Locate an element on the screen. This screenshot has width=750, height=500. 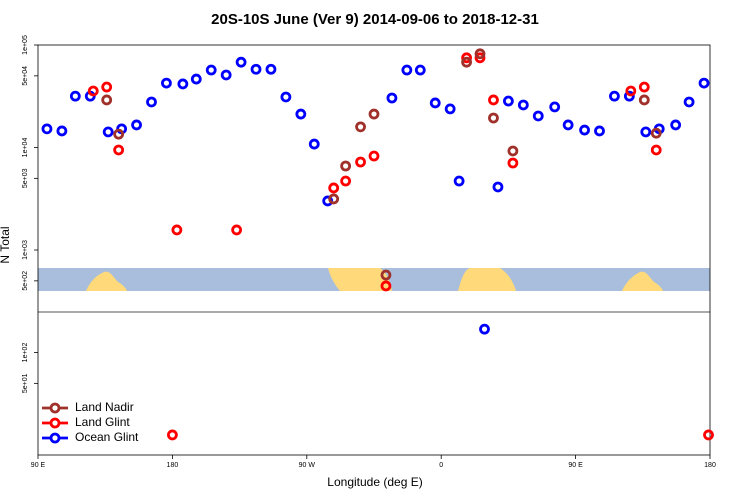
legend-label: Land Glint is located at coordinates (102, 422).